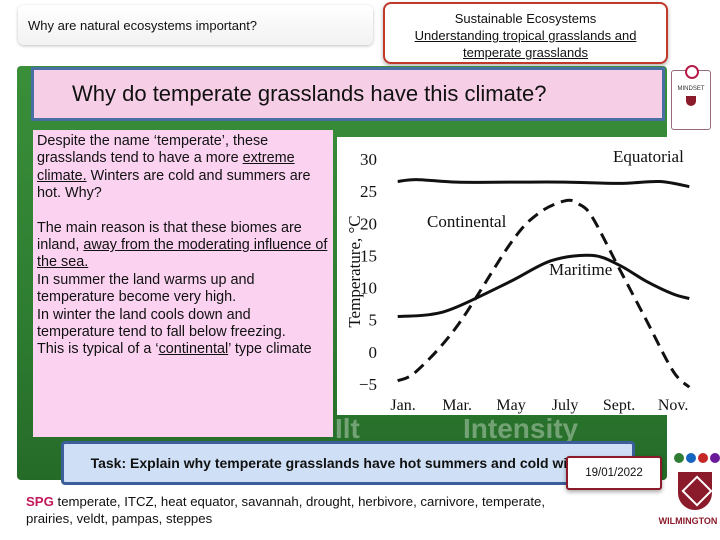 This screenshot has height=540, width=720. What do you see at coordinates (368, 191) in the screenshot?
I see `y-tick-label: 25` at bounding box center [368, 191].